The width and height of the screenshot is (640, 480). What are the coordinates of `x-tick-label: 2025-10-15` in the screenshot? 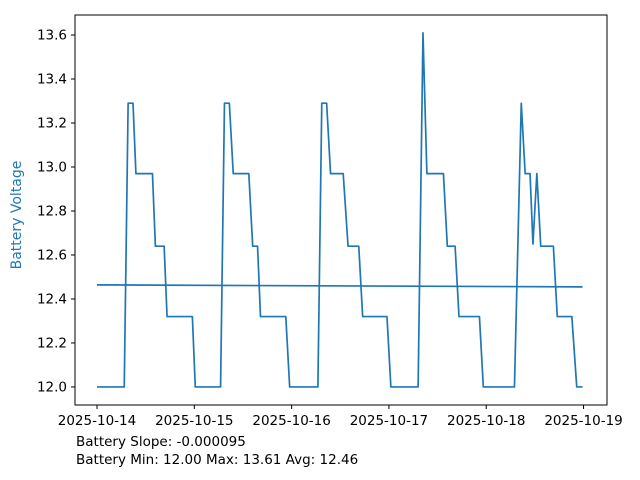 It's located at (194, 421).